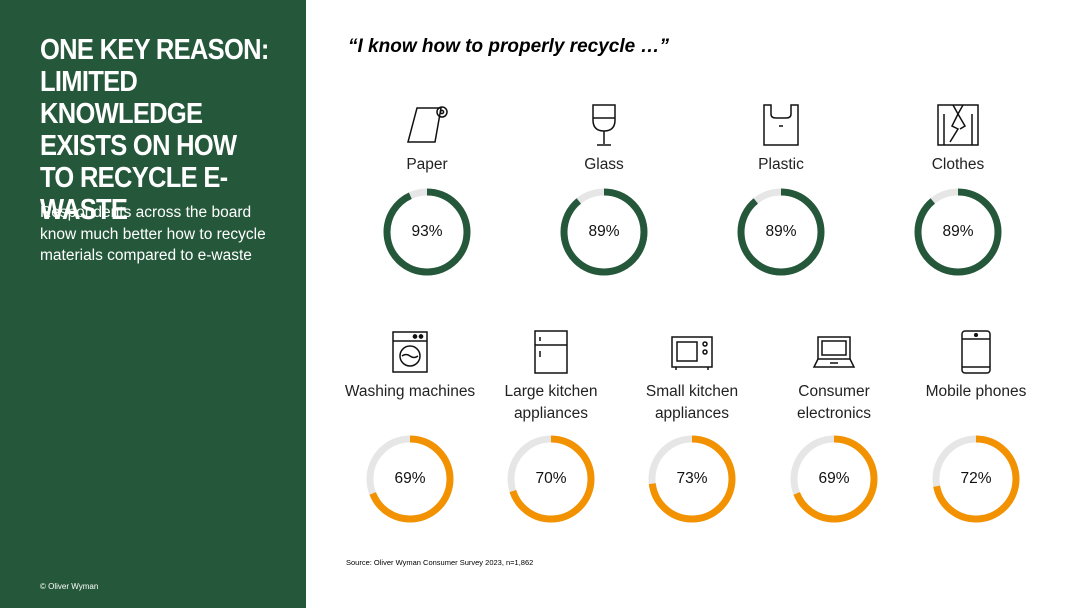 Image resolution: width=1080 pixels, height=608 pixels. What do you see at coordinates (692, 426) in the screenshot?
I see `item-small-kitchen-appliances: Small kitchen appliances 73%` at bounding box center [692, 426].